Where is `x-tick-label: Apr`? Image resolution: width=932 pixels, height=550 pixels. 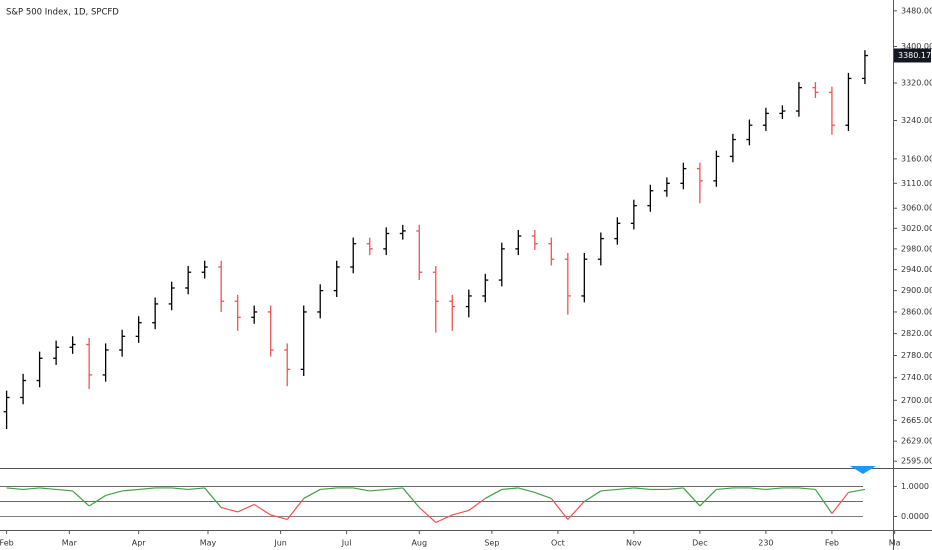
x-tick-label: Apr is located at coordinates (139, 543).